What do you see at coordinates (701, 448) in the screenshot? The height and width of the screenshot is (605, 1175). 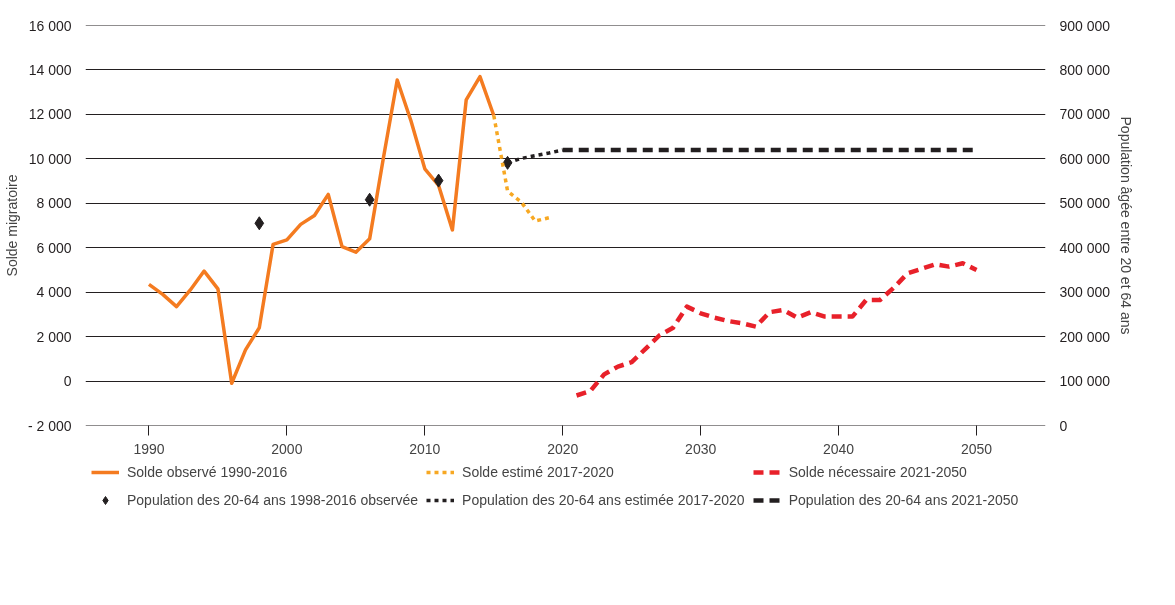 I see `x-tick-label: 2030` at bounding box center [701, 448].